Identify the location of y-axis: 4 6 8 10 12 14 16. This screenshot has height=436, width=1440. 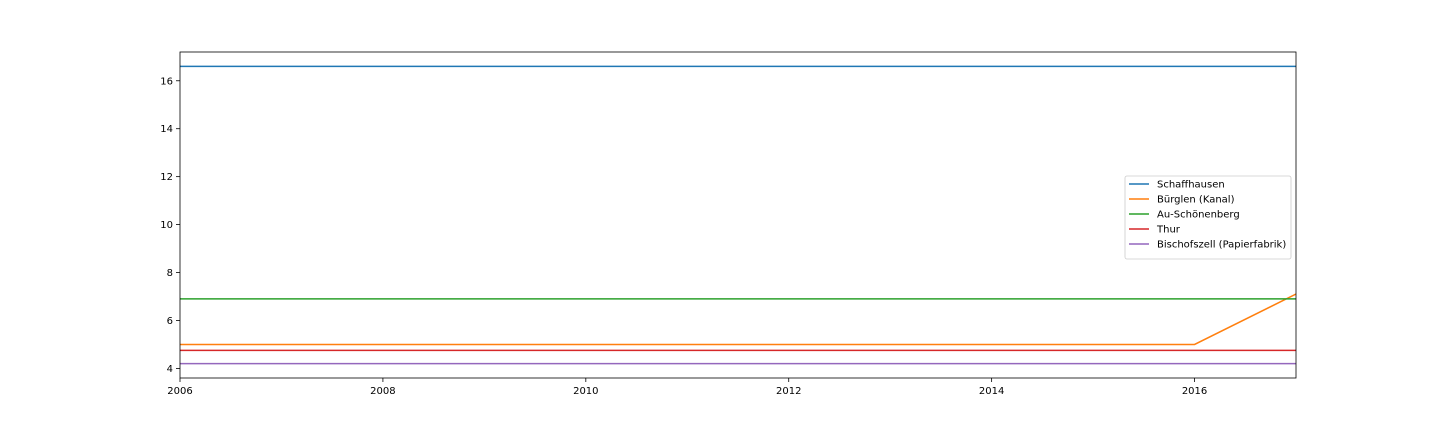
(170, 225).